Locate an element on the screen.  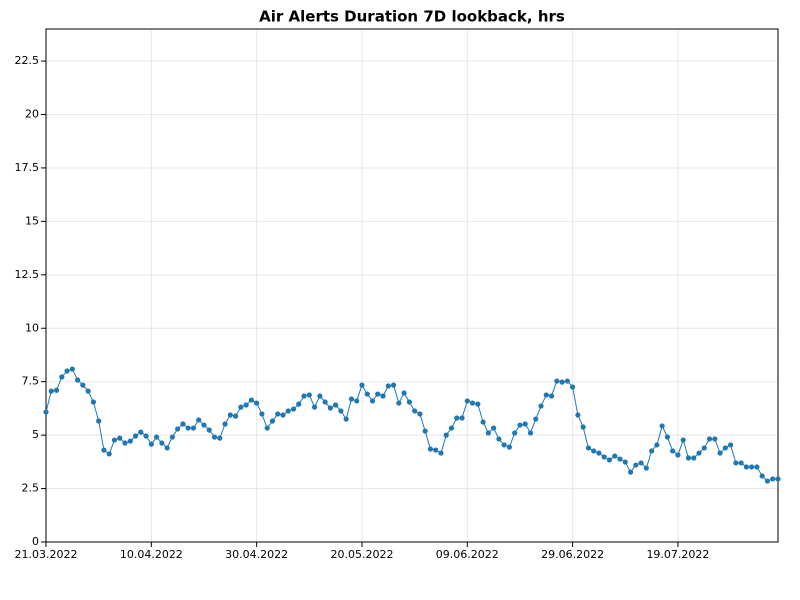
y-tick-label: 7.5 is located at coordinates (31, 381).